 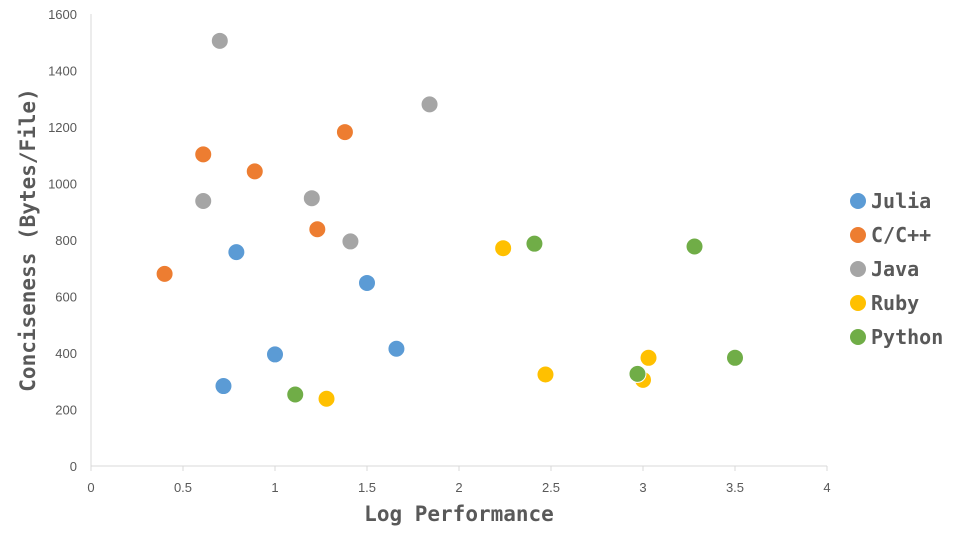 I want to click on legend-marker-julia, so click(x=858, y=201).